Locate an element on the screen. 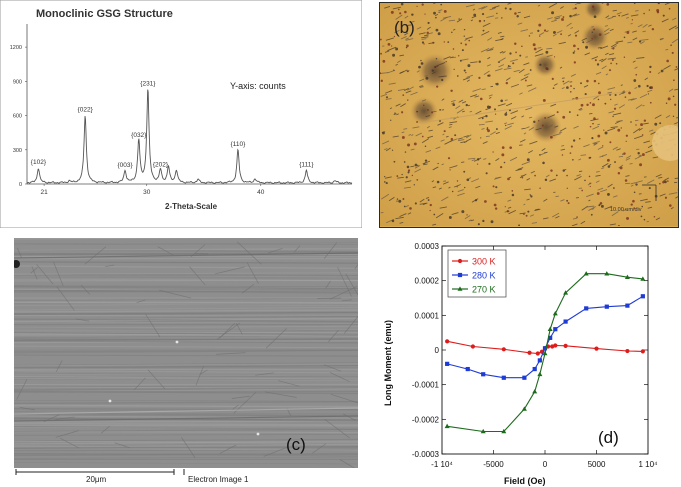 The width and height of the screenshot is (681, 487). xrd-x-tick: 40 is located at coordinates (261, 192).